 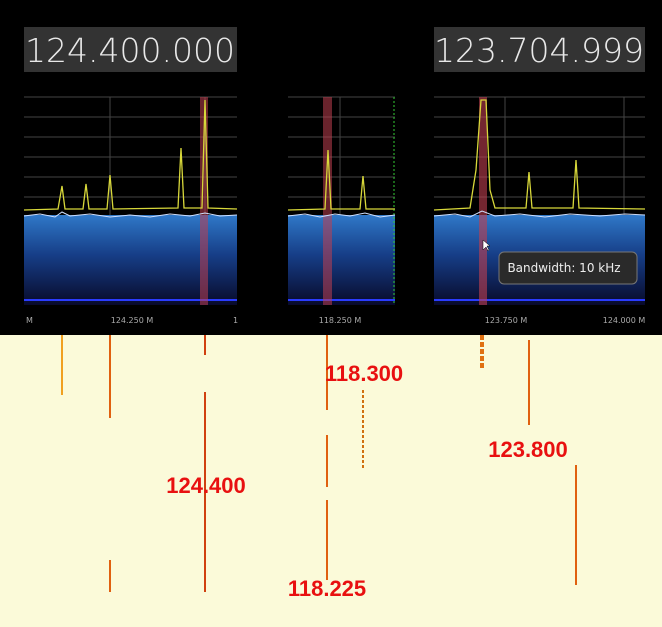 What do you see at coordinates (364, 373) in the screenshot?
I see `annotation: 118.300` at bounding box center [364, 373].